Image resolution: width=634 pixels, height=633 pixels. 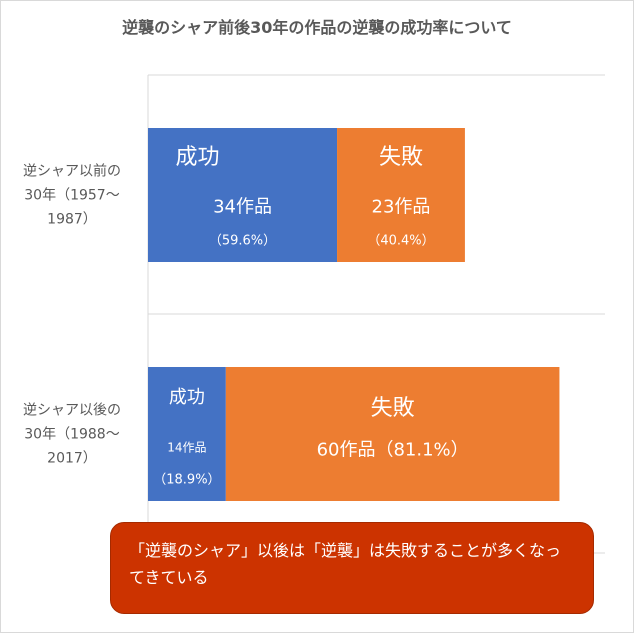 I want to click on data-label-1-1: 60作品（81.1%）, so click(x=393, y=449).